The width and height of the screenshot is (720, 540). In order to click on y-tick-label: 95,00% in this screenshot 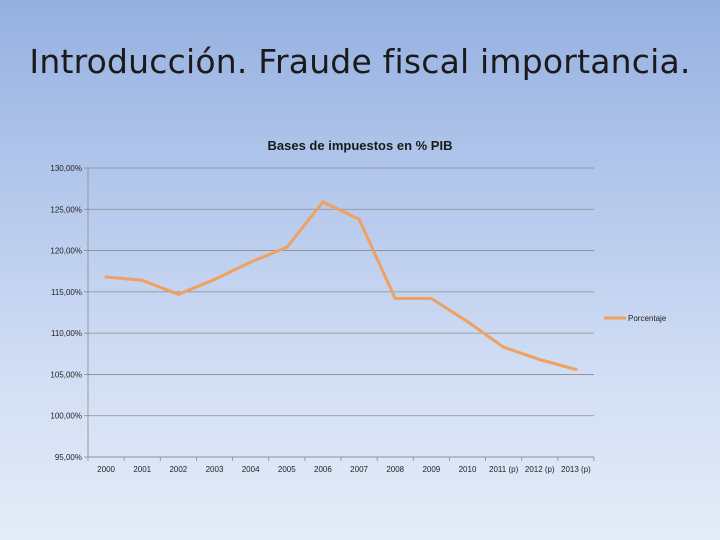, I will do `click(68, 457)`.